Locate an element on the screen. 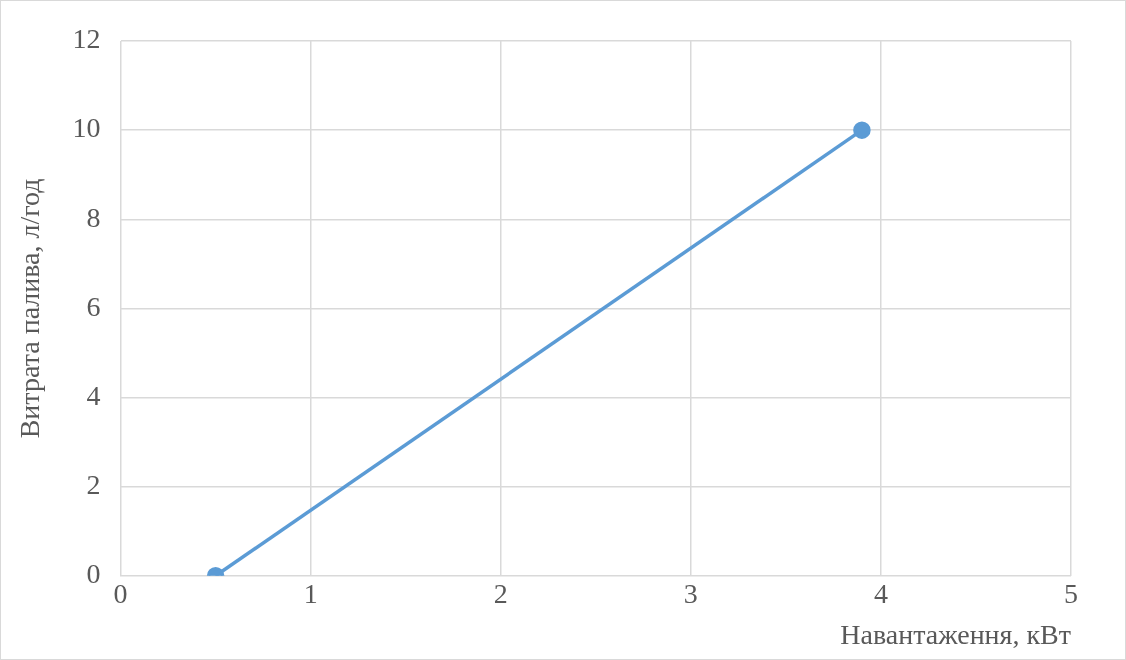 The width and height of the screenshot is (1126, 660). y-axis-title: Витрата палива, л/год is located at coordinates (30, 308).